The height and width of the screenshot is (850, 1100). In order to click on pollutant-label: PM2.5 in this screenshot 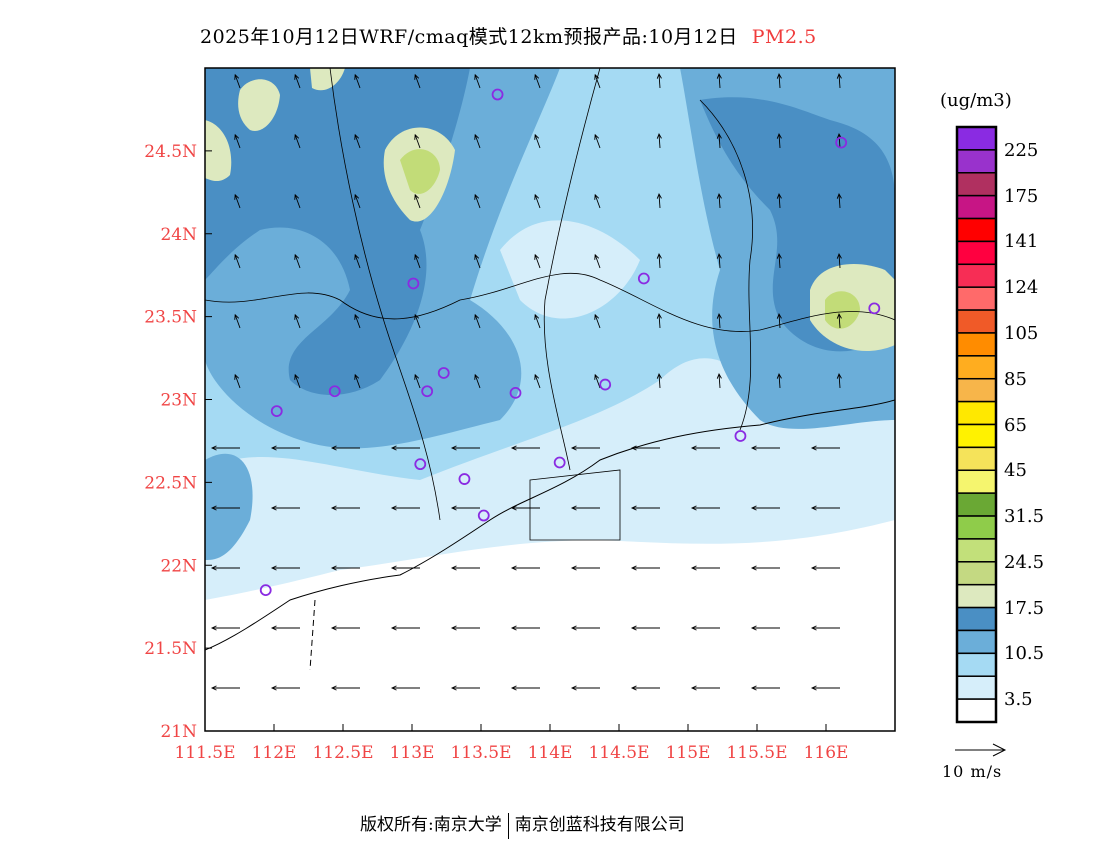, I will do `click(784, 37)`.